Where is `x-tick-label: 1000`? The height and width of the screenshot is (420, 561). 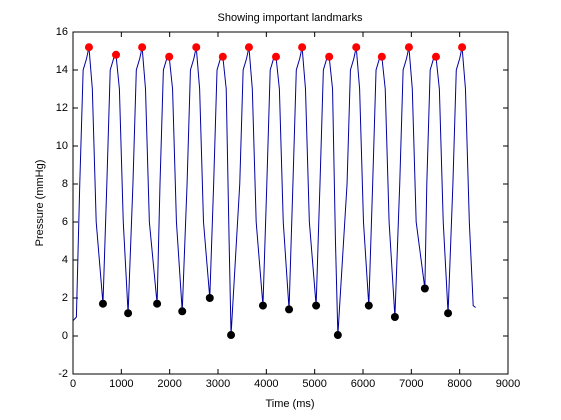 x-tick-label: 1000 is located at coordinates (121, 384).